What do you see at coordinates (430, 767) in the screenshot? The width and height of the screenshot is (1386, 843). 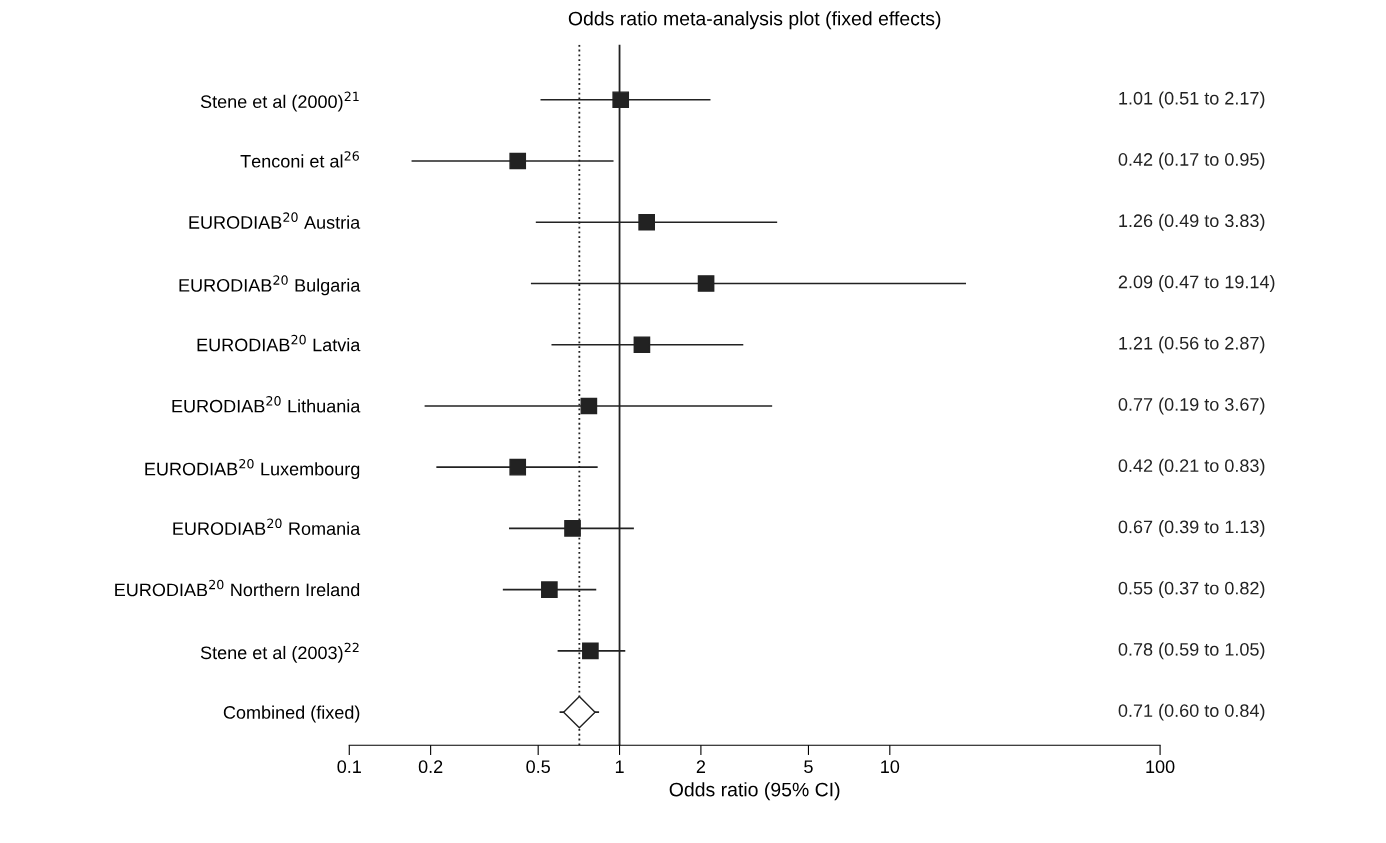 I see `x-tick-label: 0.2` at bounding box center [430, 767].